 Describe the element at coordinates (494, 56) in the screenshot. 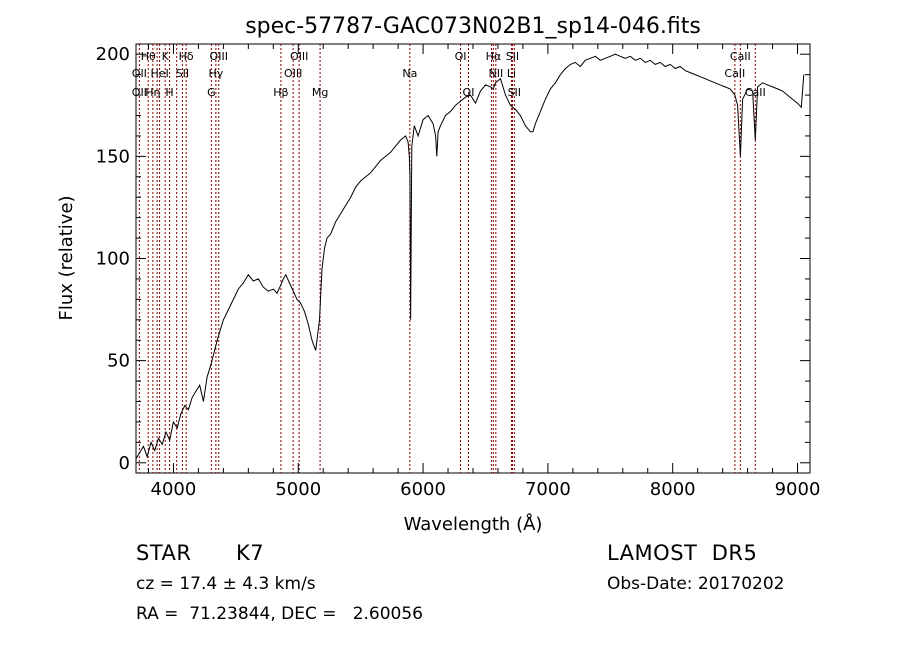

I see `spectral-line-label: Hα` at that location.